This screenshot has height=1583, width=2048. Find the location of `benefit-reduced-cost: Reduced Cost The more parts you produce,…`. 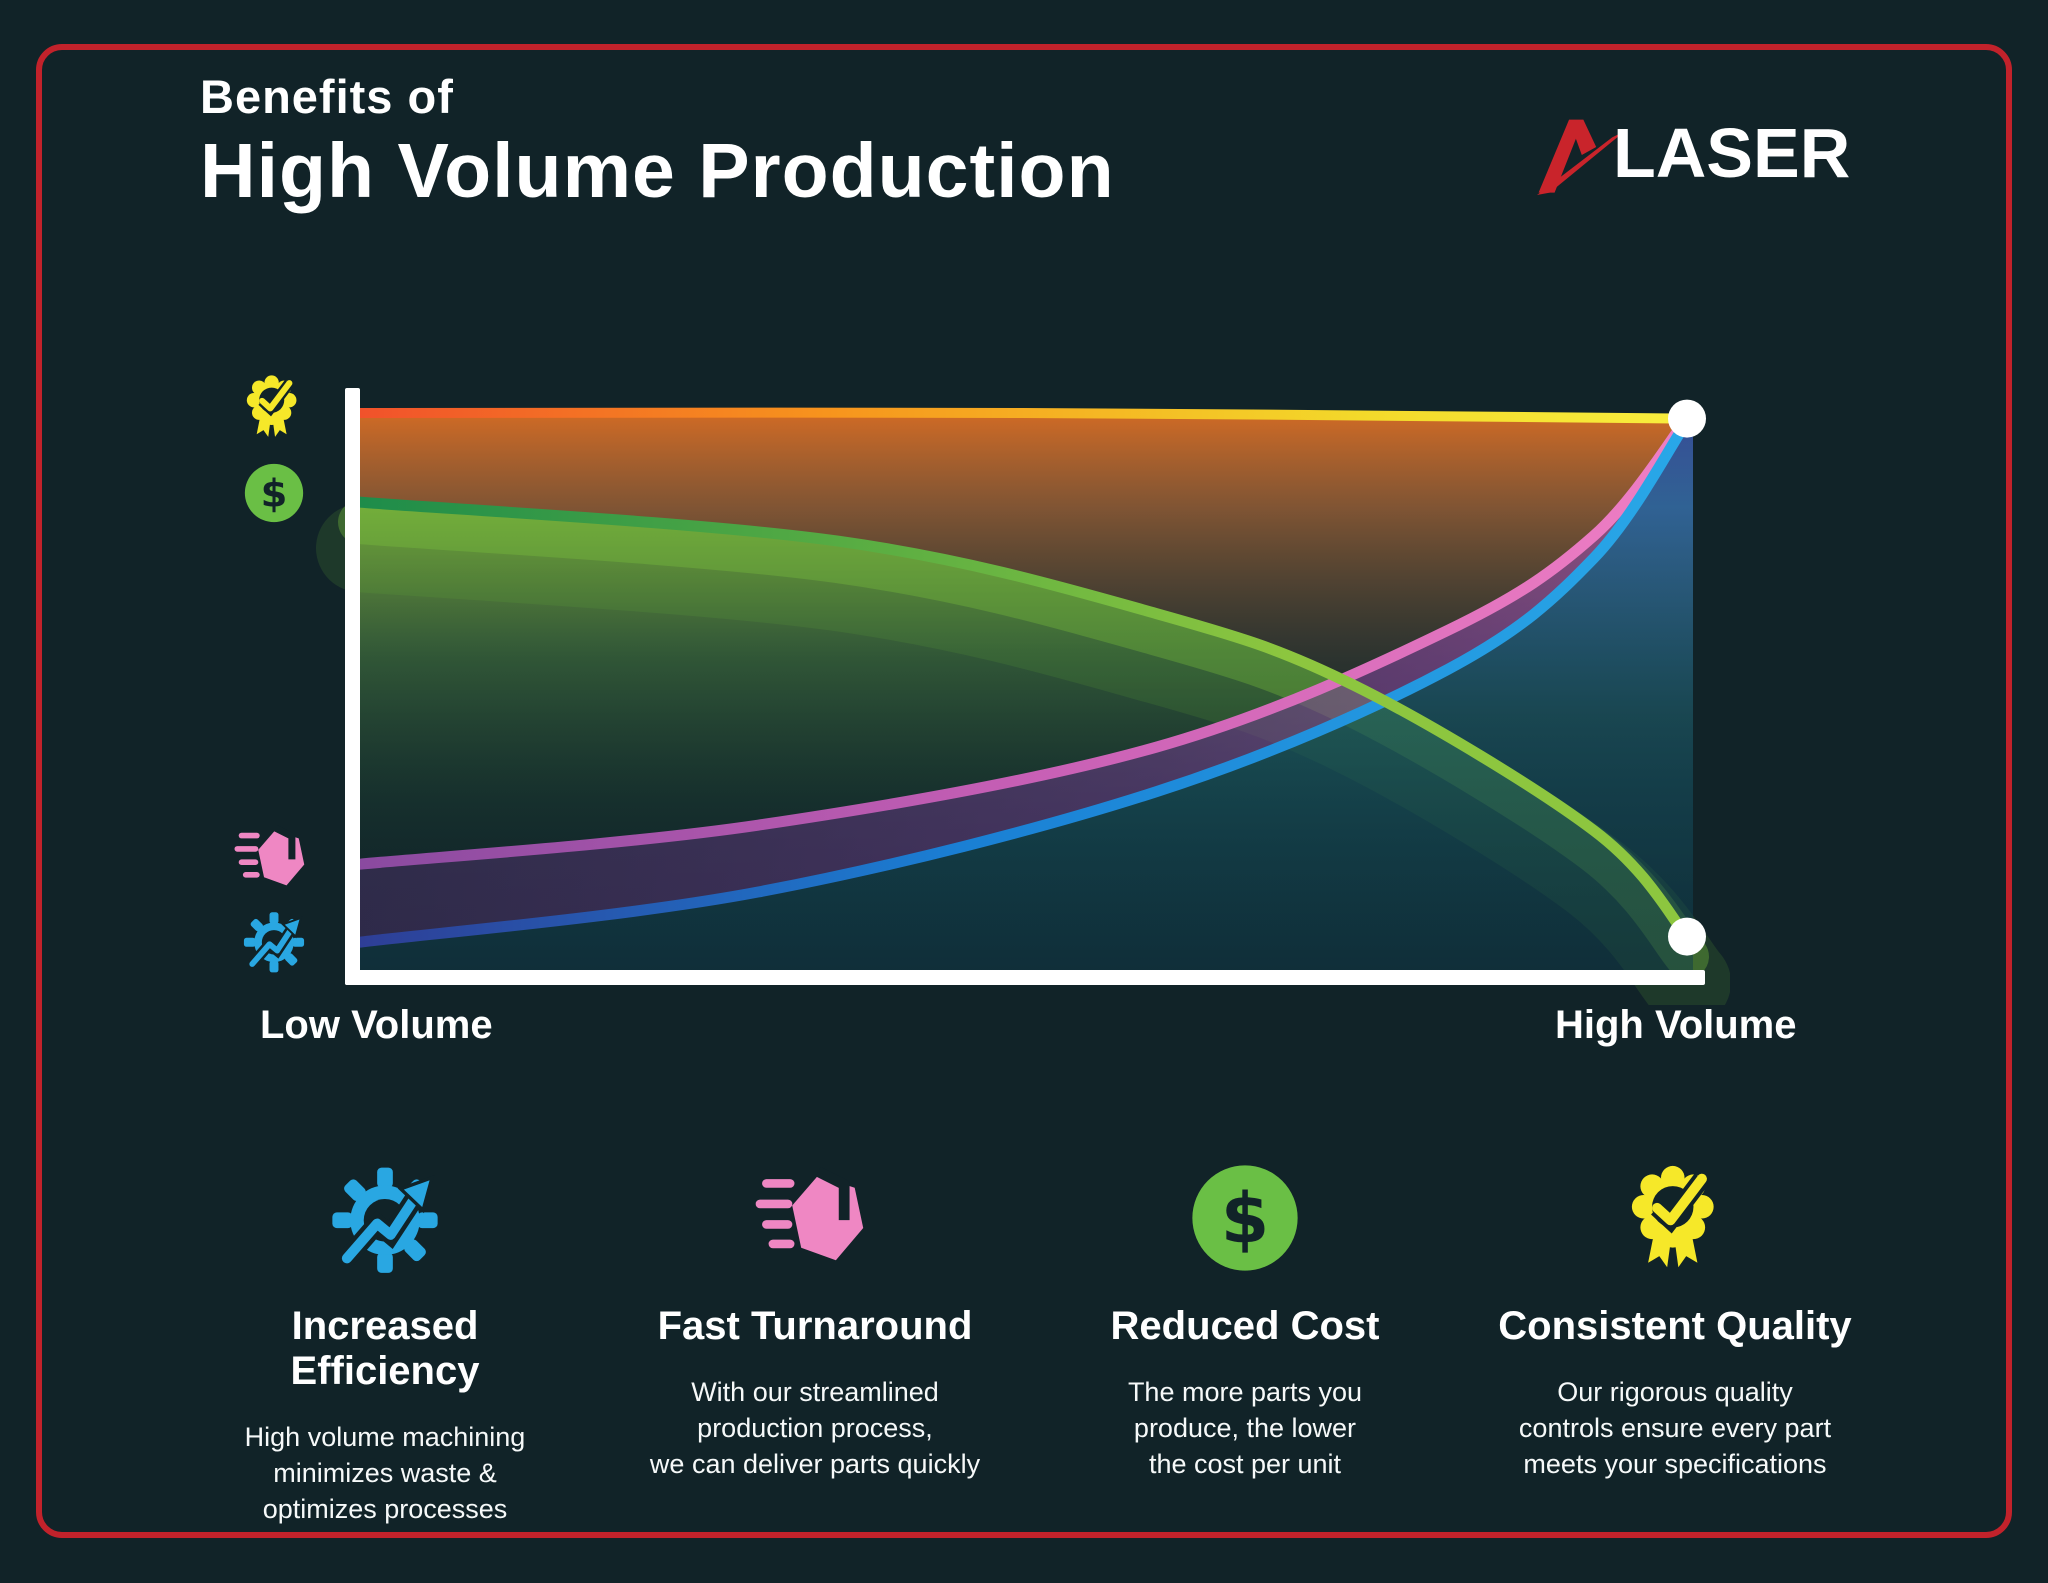

benefit-reduced-cost: Reduced Cost The more parts you produce,… is located at coordinates (1245, 1343).